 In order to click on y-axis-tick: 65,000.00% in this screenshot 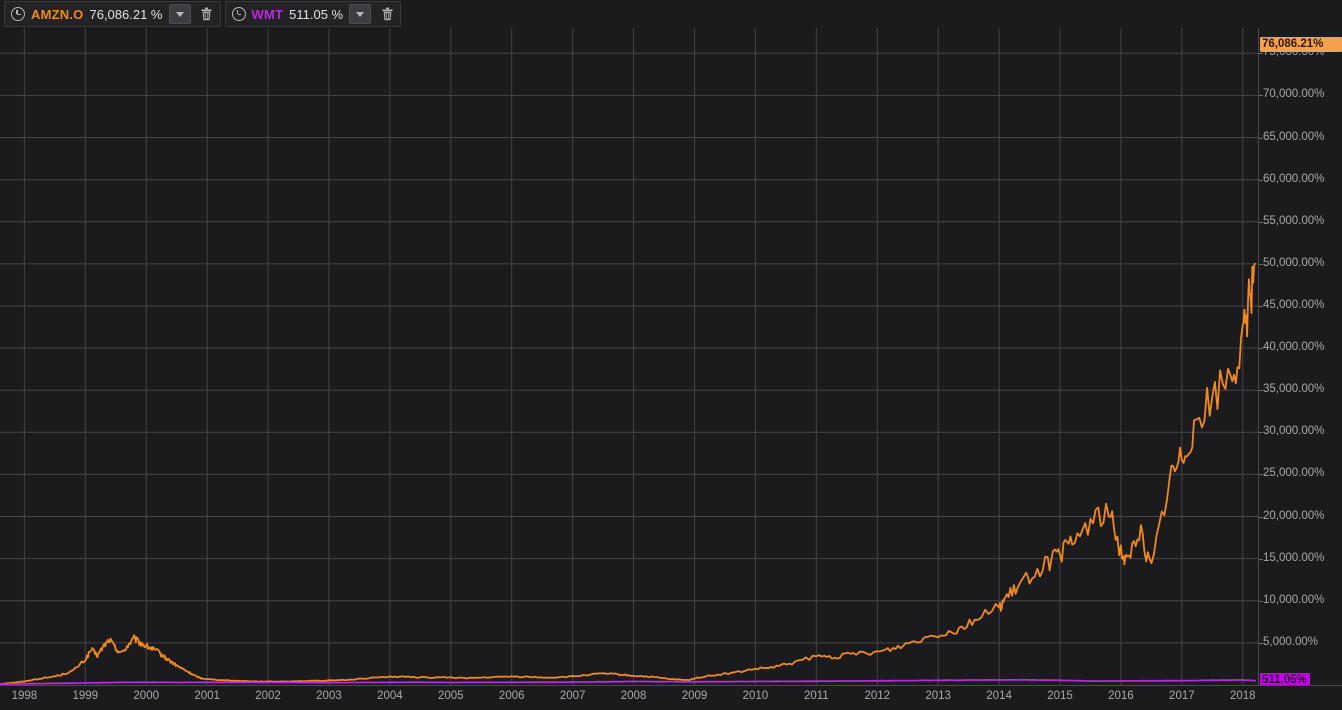, I will do `click(1294, 136)`.